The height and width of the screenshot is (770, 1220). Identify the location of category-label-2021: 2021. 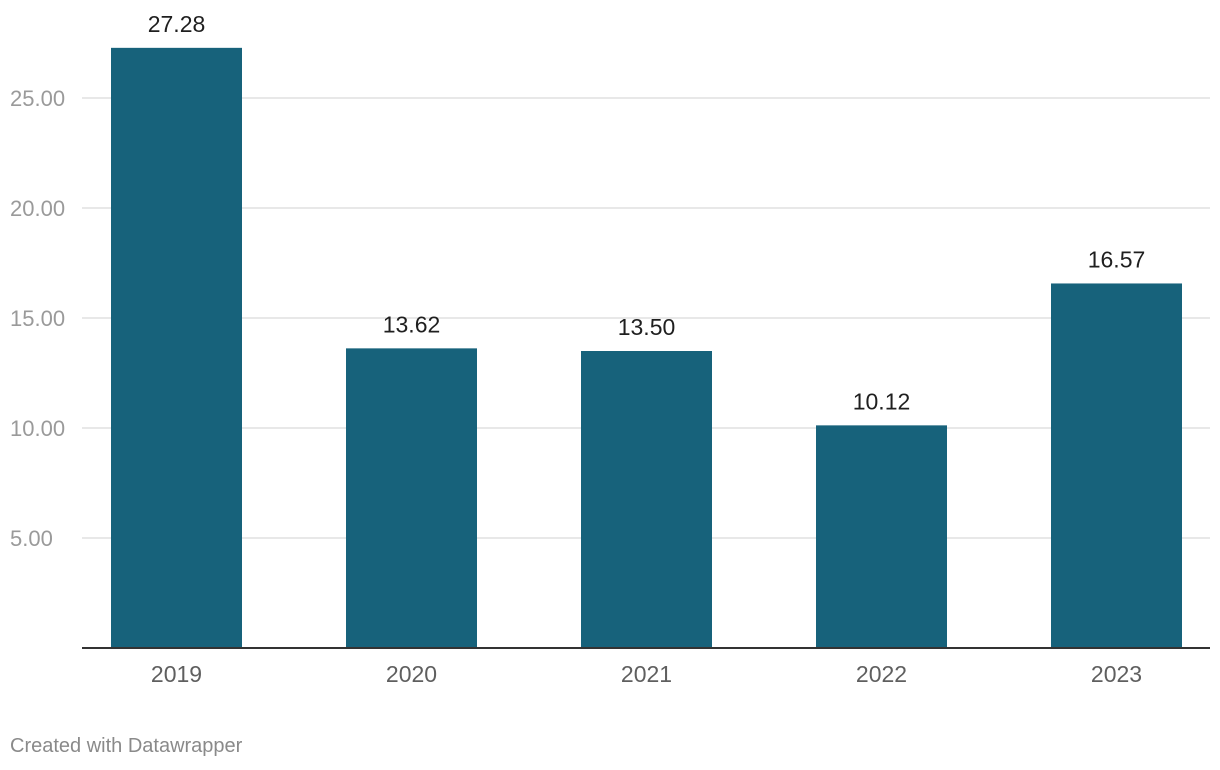
(646, 674).